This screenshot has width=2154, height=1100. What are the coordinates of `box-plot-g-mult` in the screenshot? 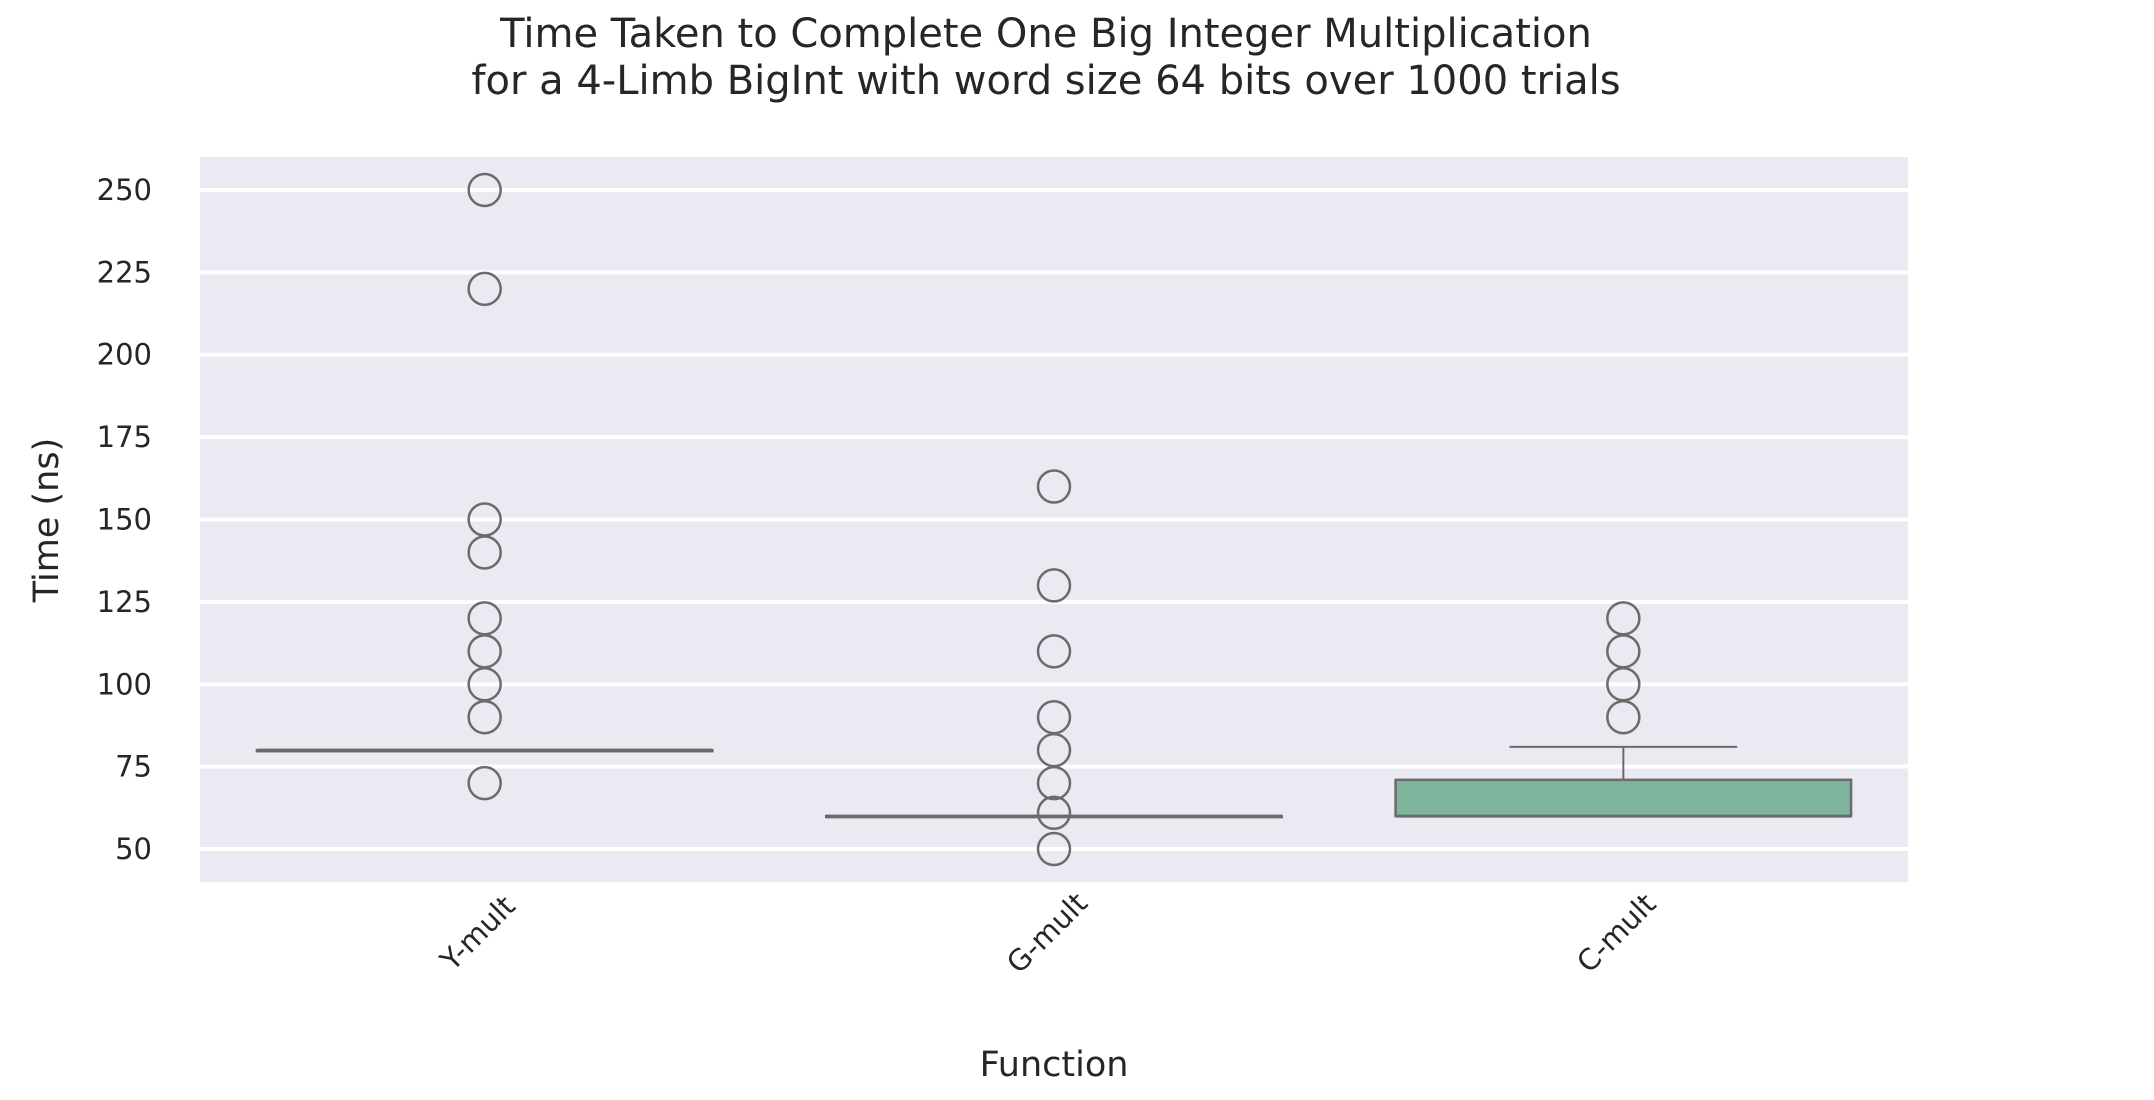 It's located at (1054, 668).